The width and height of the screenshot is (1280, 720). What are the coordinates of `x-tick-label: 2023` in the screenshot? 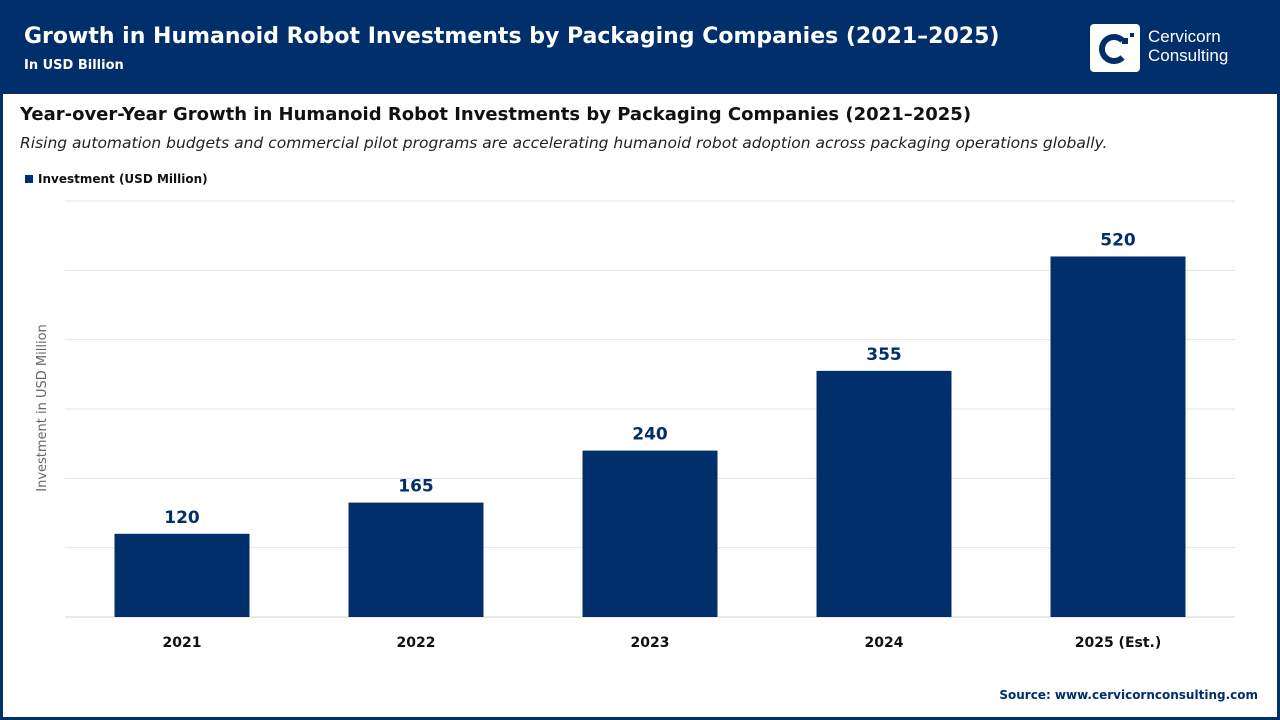 It's located at (650, 643).